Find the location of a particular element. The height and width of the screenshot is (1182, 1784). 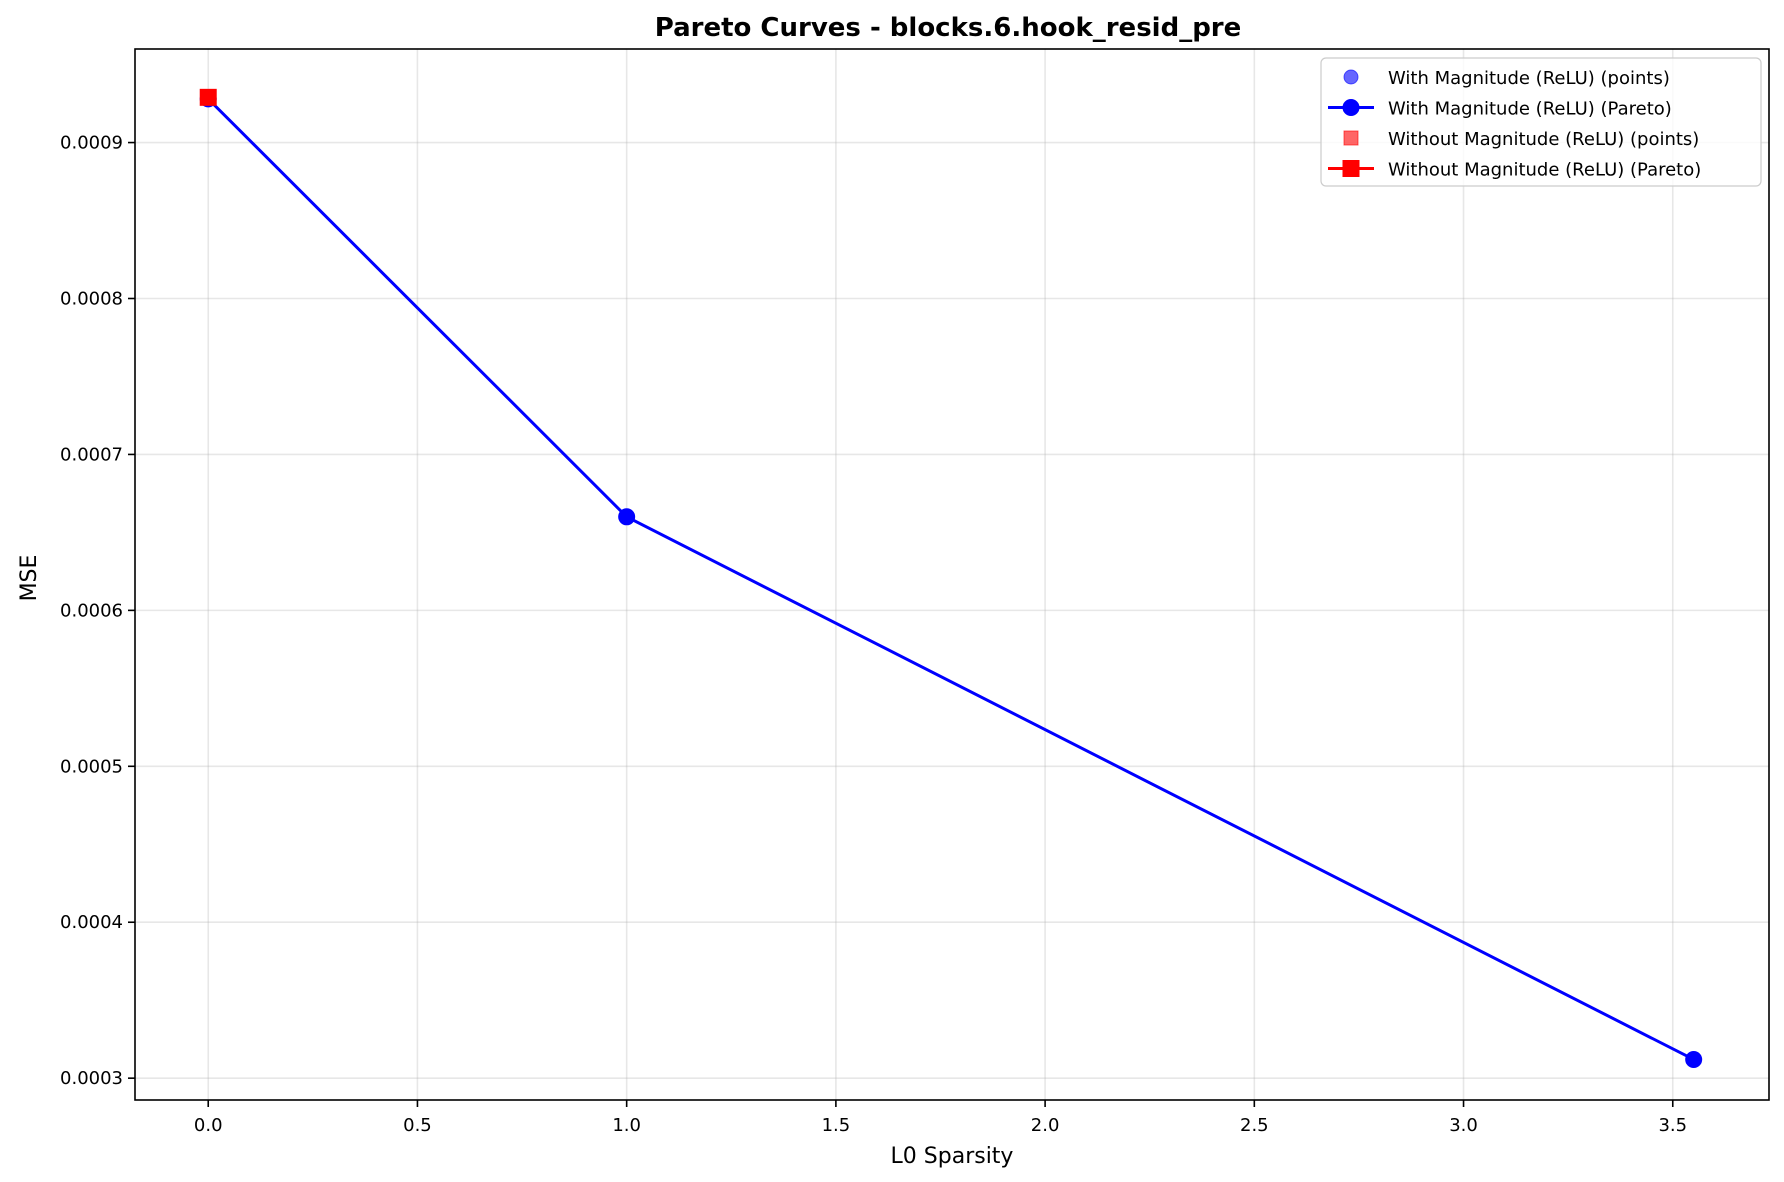

y-tick-label: 0.0006 is located at coordinates (91, 610).